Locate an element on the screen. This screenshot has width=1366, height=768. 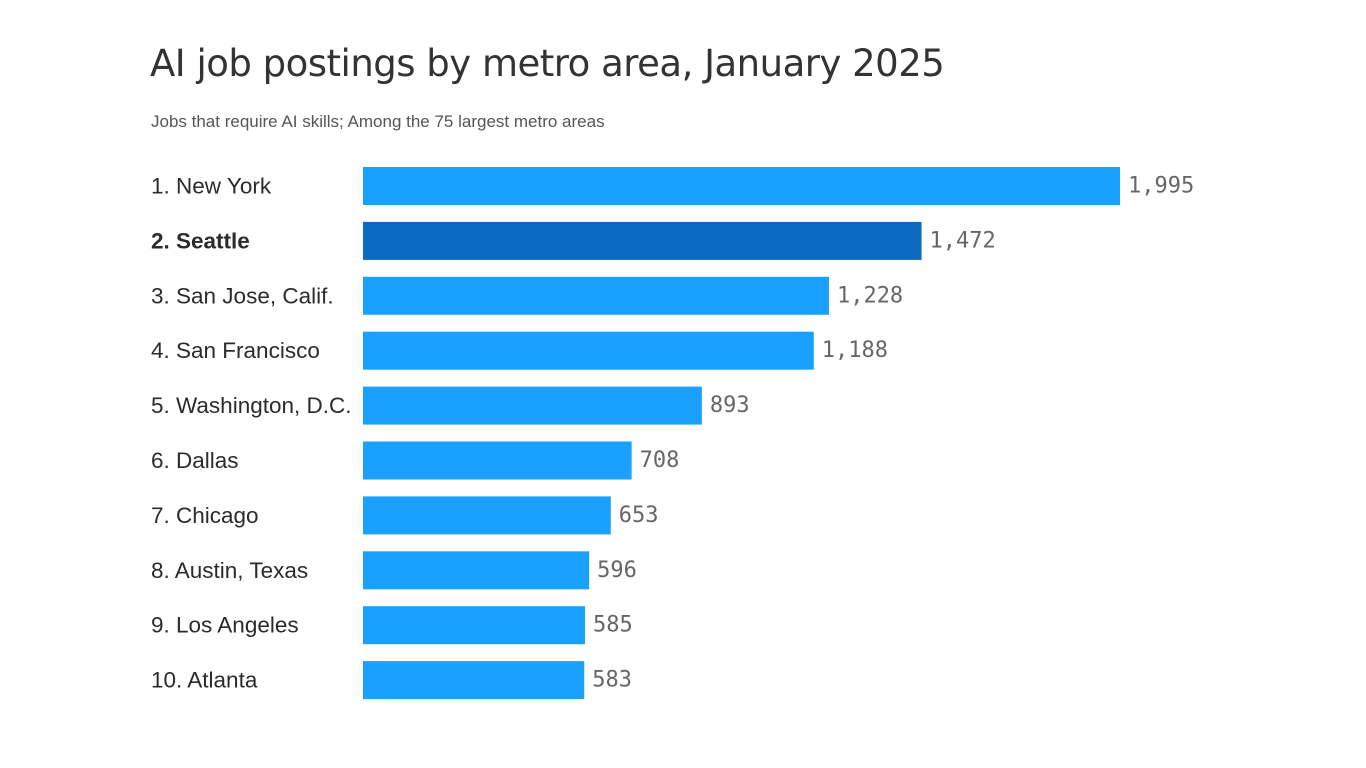
category-label: 5. Washington, D.C. is located at coordinates (251, 405).